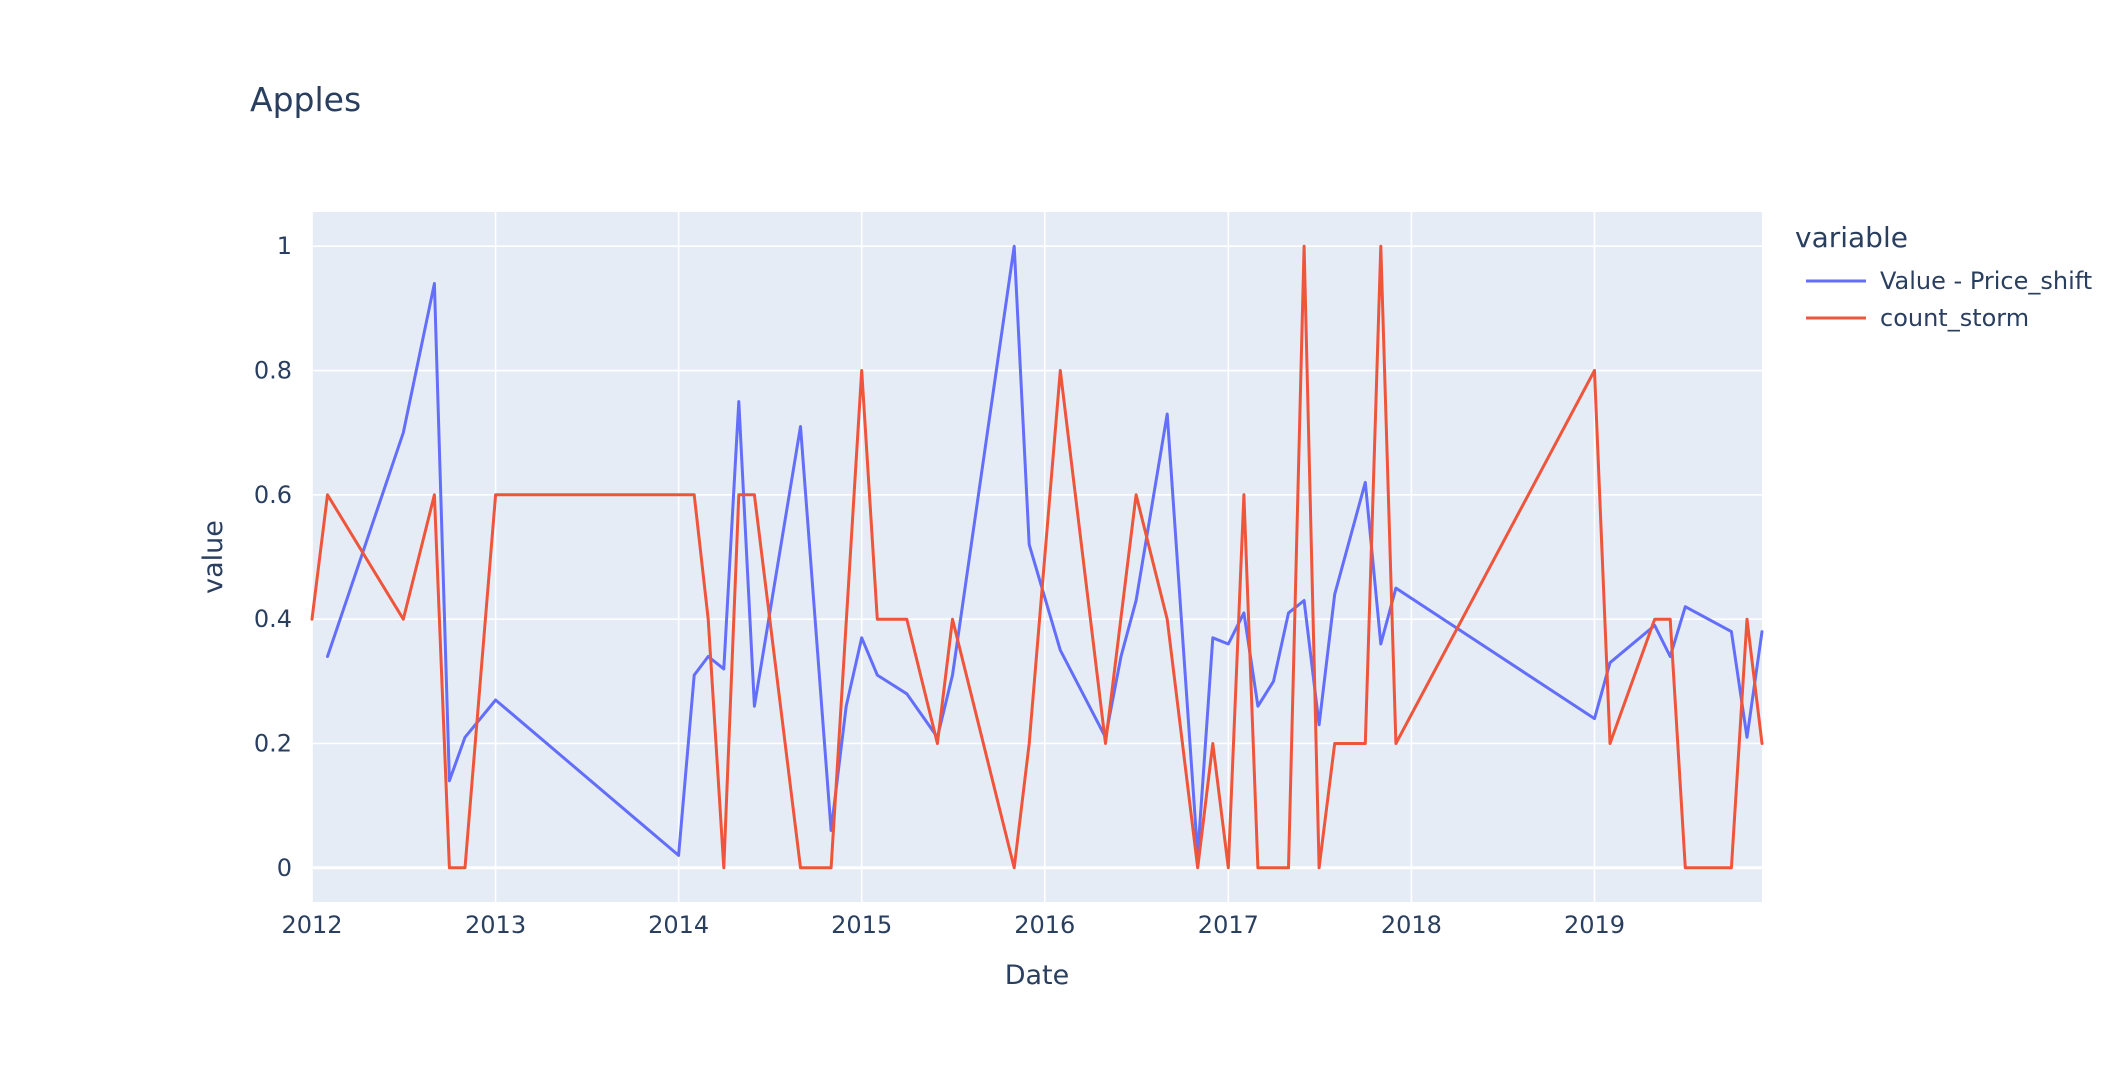  What do you see at coordinates (305, 99) in the screenshot?
I see `chart-title: Apples` at bounding box center [305, 99].